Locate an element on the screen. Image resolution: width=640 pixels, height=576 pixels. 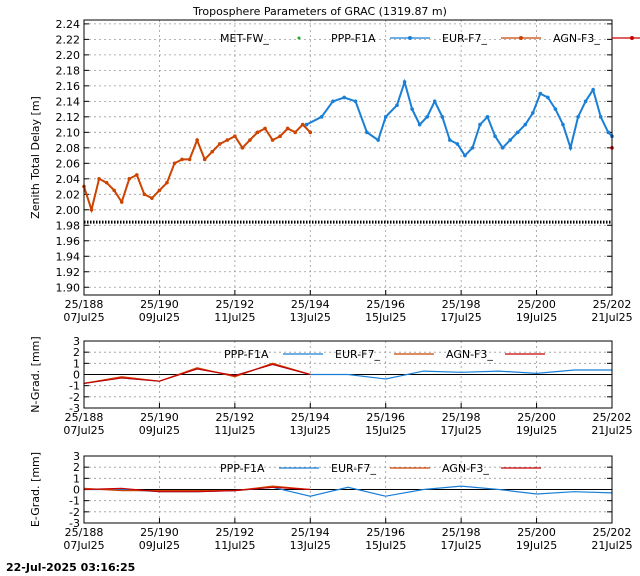
panel-1-xtick-date: 09Jul25 is located at coordinates (159, 317).